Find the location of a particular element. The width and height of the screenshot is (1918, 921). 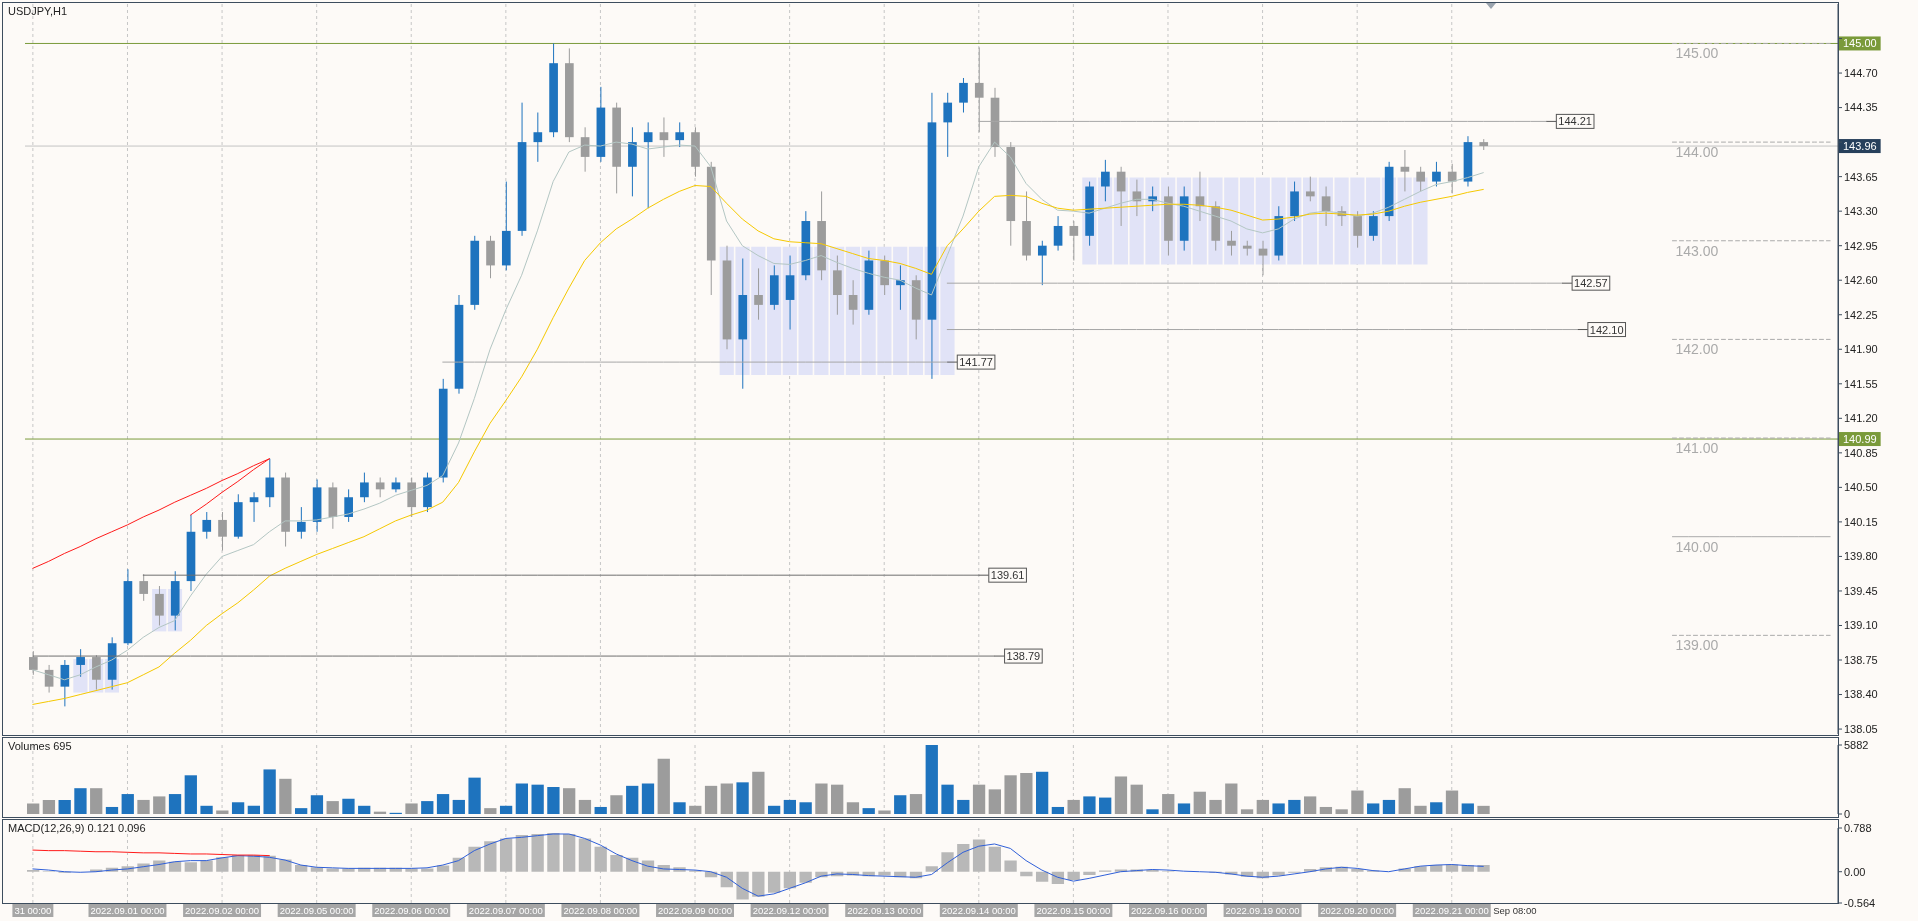

y-tick-label: 0.00 is located at coordinates (1855, 871).